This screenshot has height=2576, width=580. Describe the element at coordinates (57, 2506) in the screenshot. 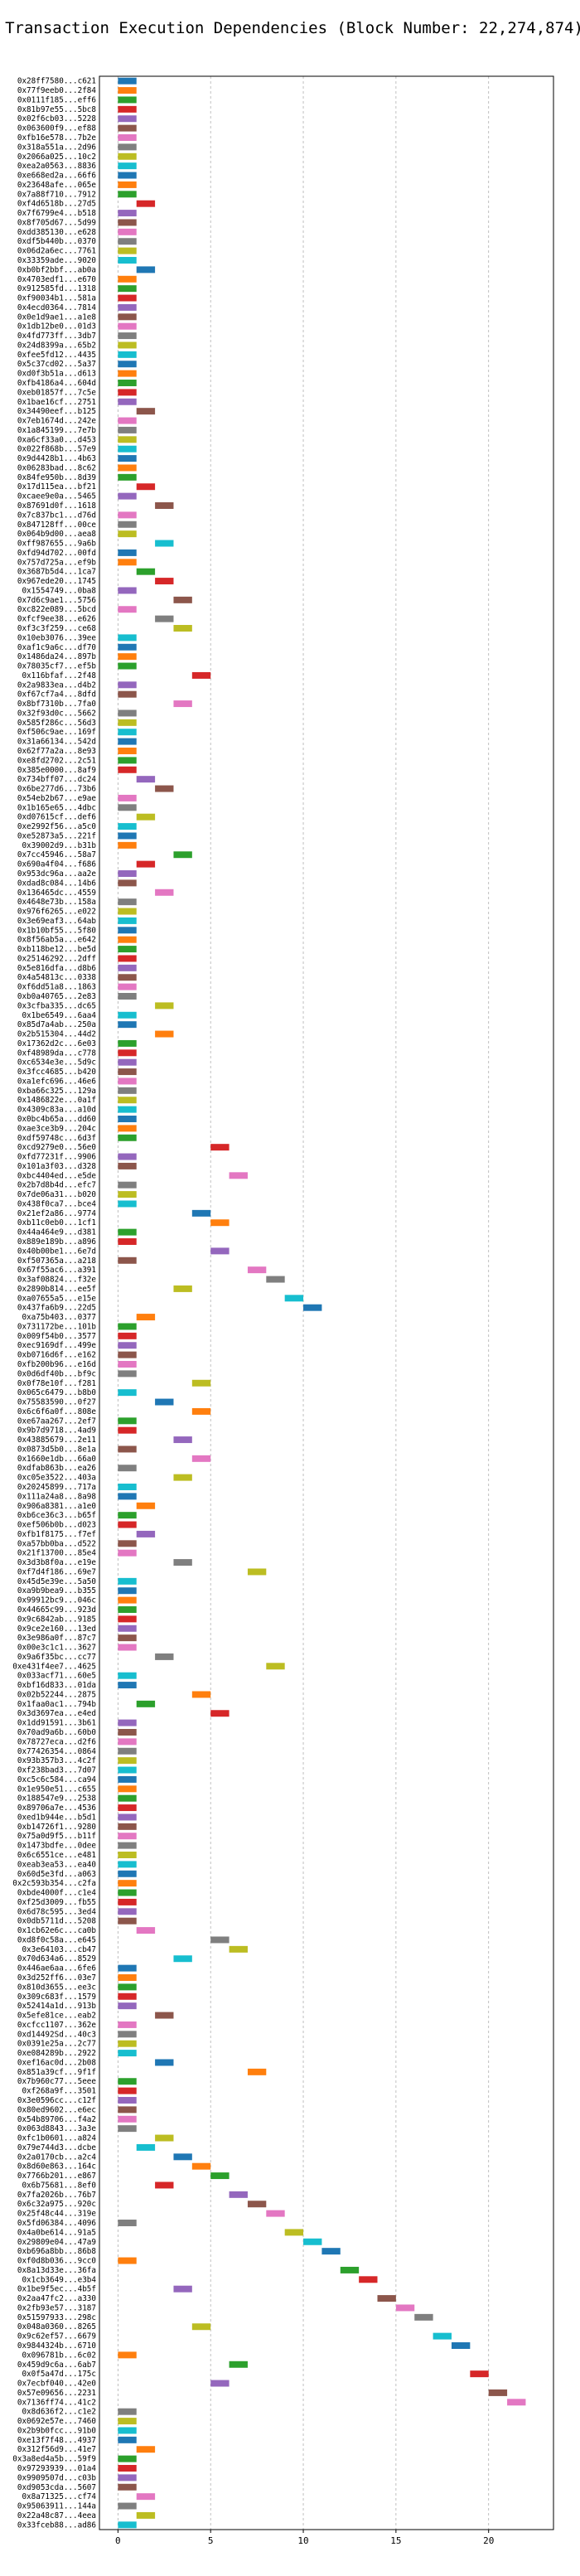

I see `y-tick-label: 0x95063911...144a` at that location.